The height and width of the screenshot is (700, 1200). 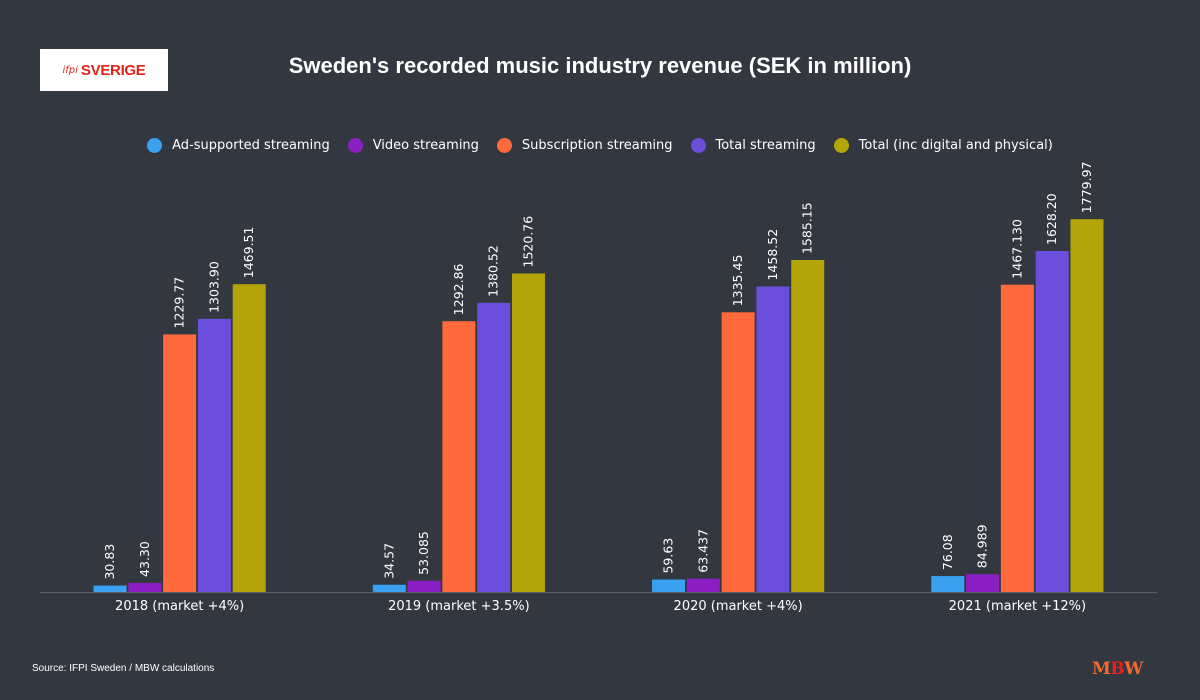 What do you see at coordinates (213, 287) in the screenshot?
I see `data-label: 1303.90` at bounding box center [213, 287].